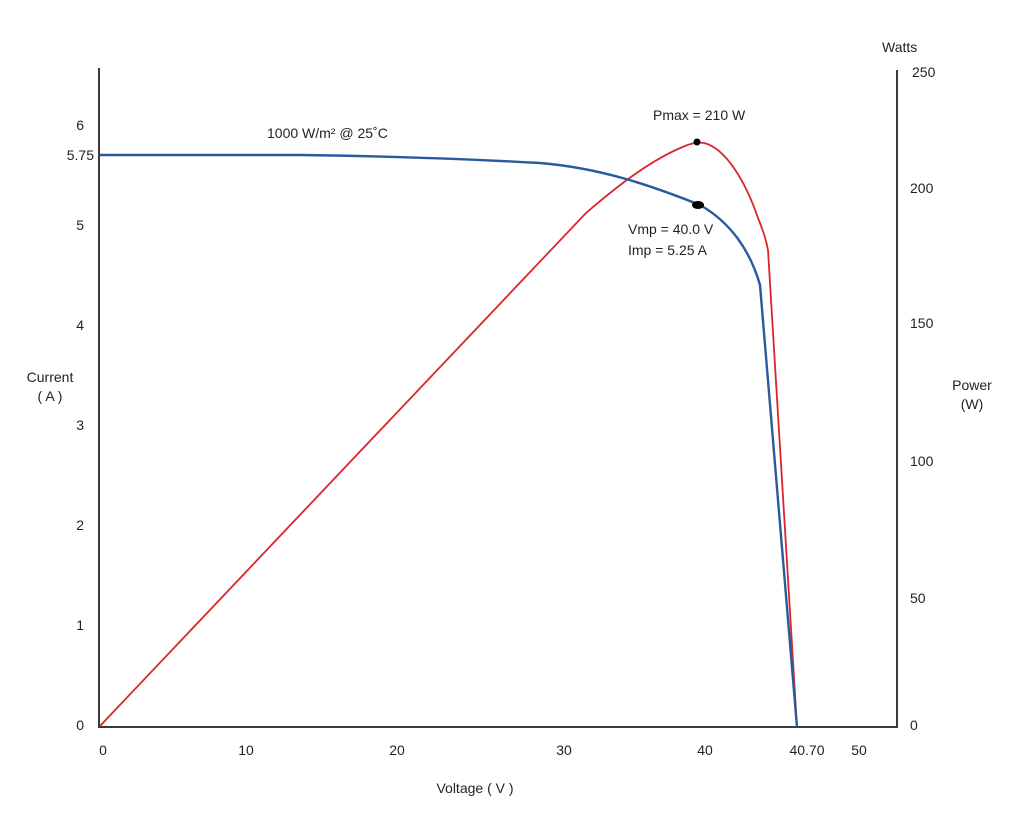  Describe the element at coordinates (564, 750) in the screenshot. I see `x-tick-30: 30` at that location.